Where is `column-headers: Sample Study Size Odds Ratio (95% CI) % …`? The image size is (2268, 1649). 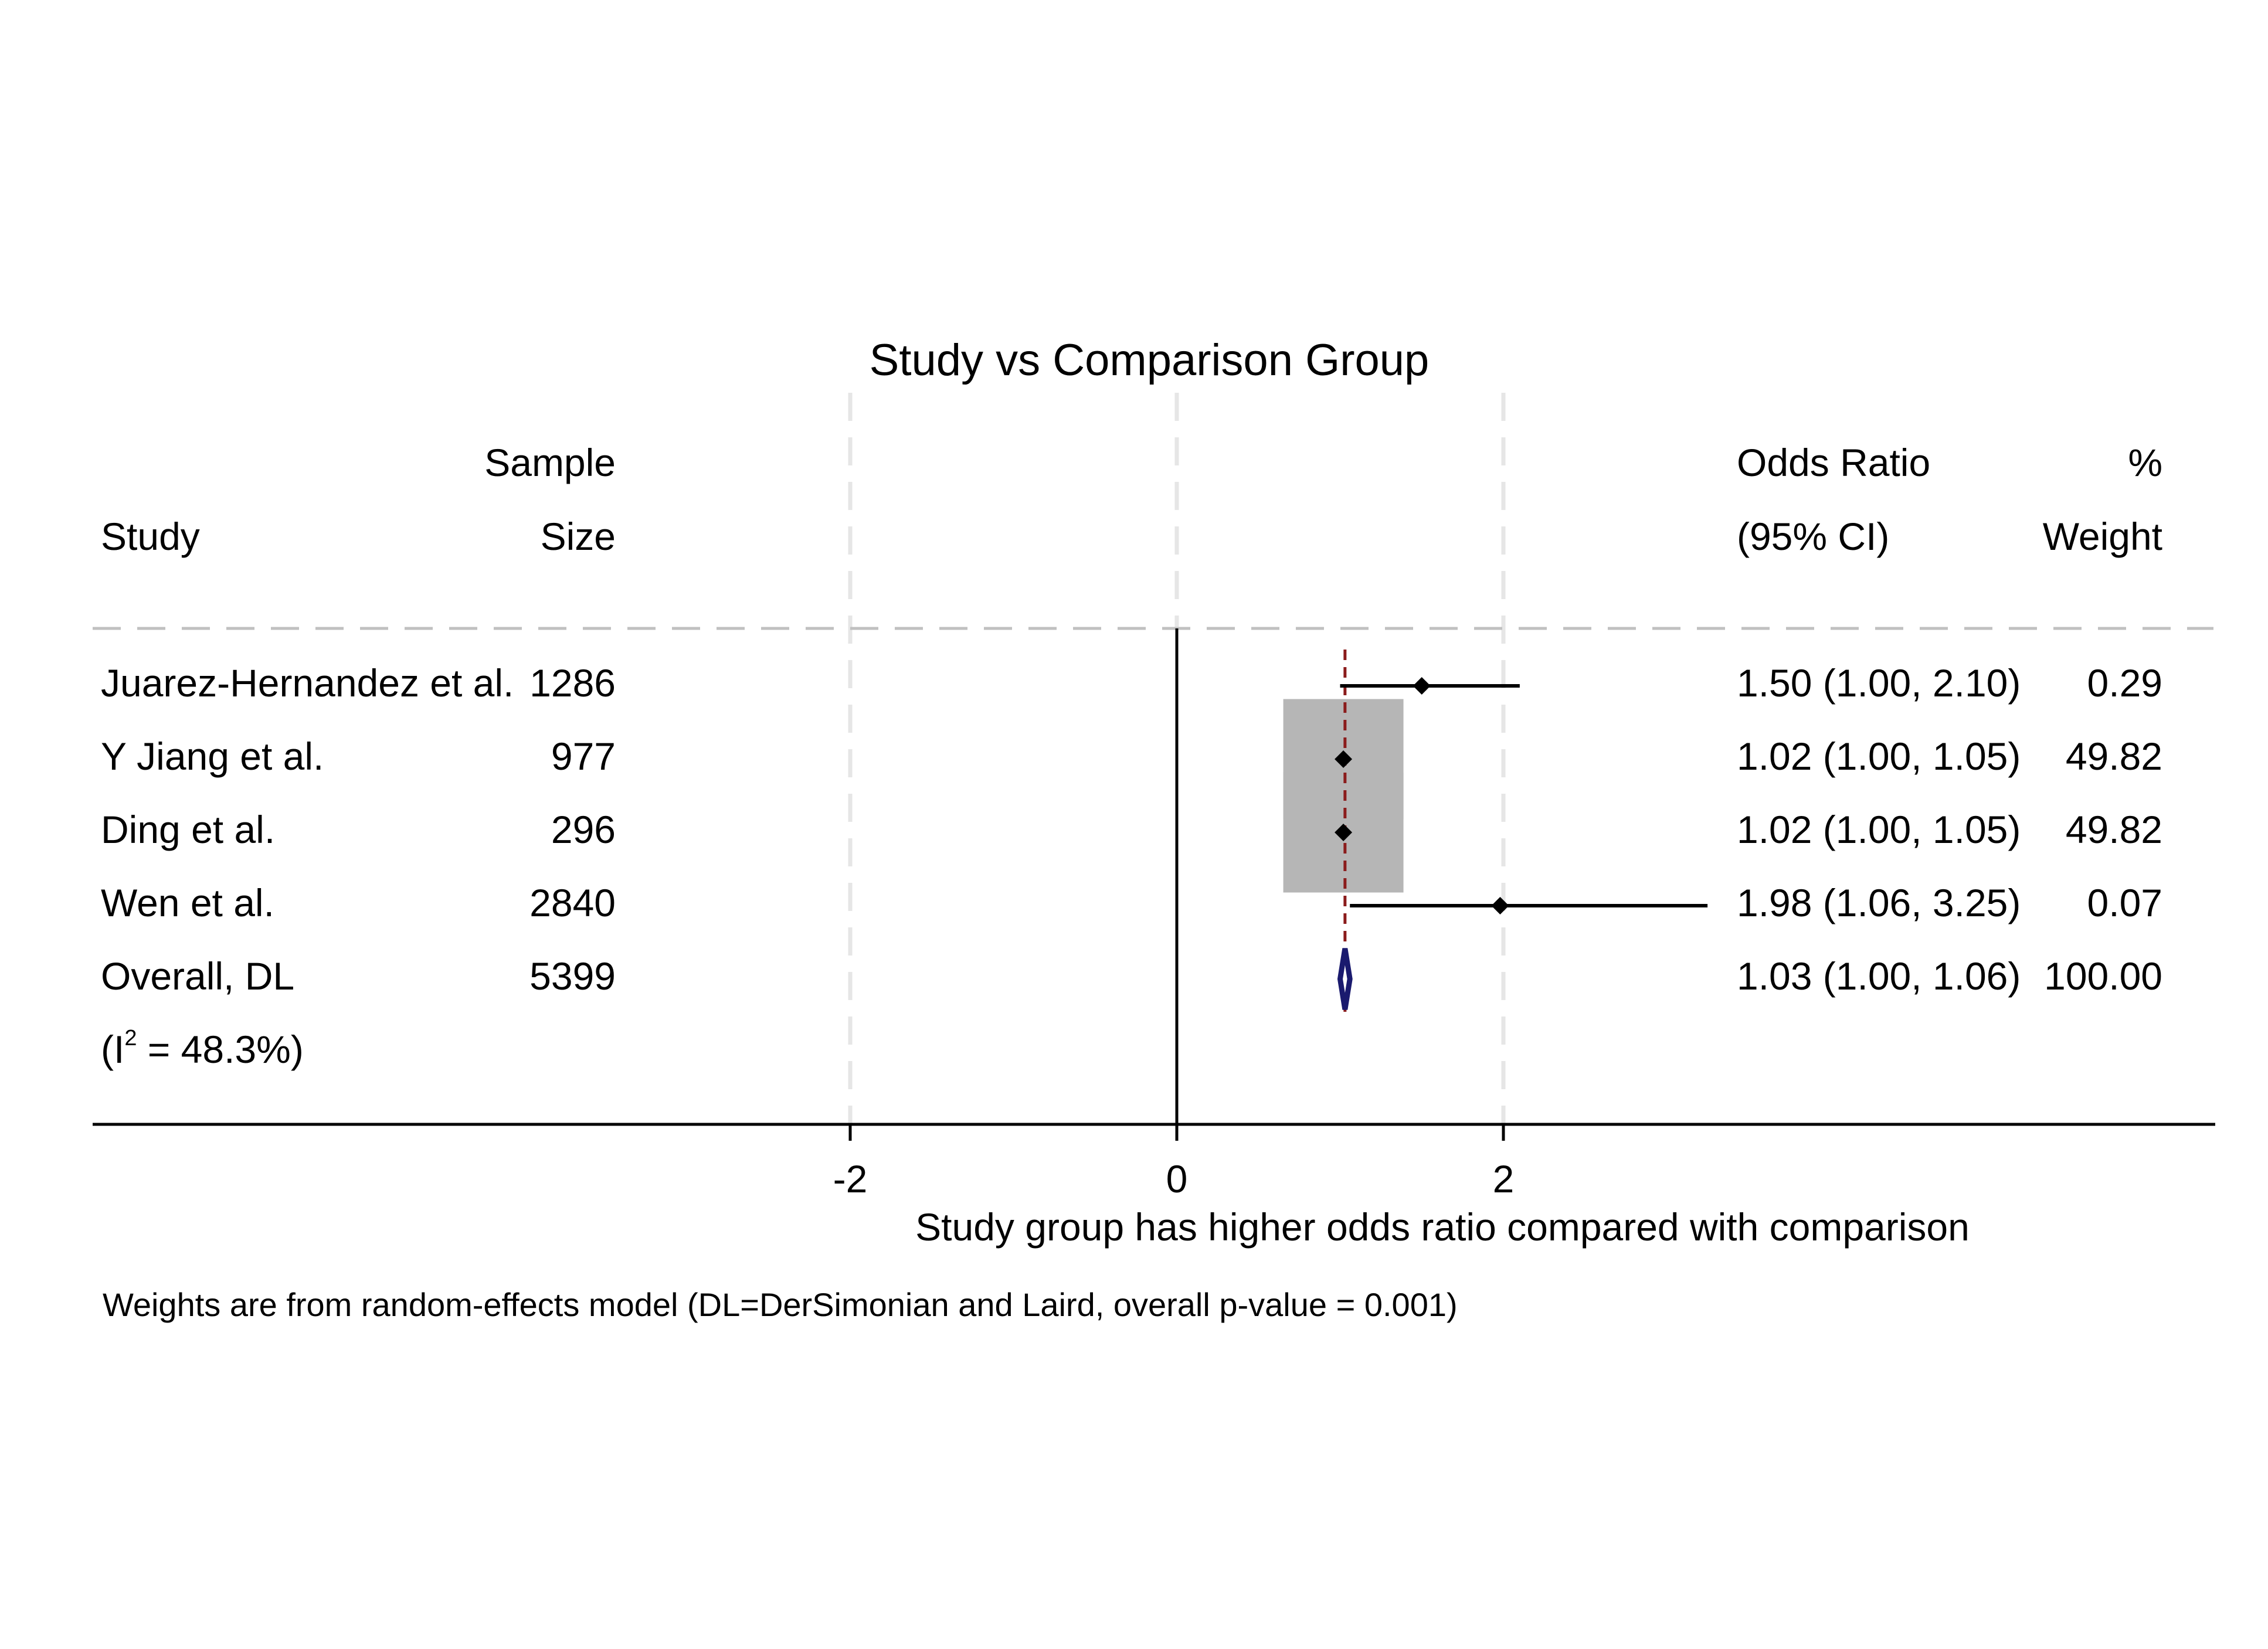
column-headers: Sample Study Size Odds Ratio (95% CI) % … is located at coordinates (1131, 499).